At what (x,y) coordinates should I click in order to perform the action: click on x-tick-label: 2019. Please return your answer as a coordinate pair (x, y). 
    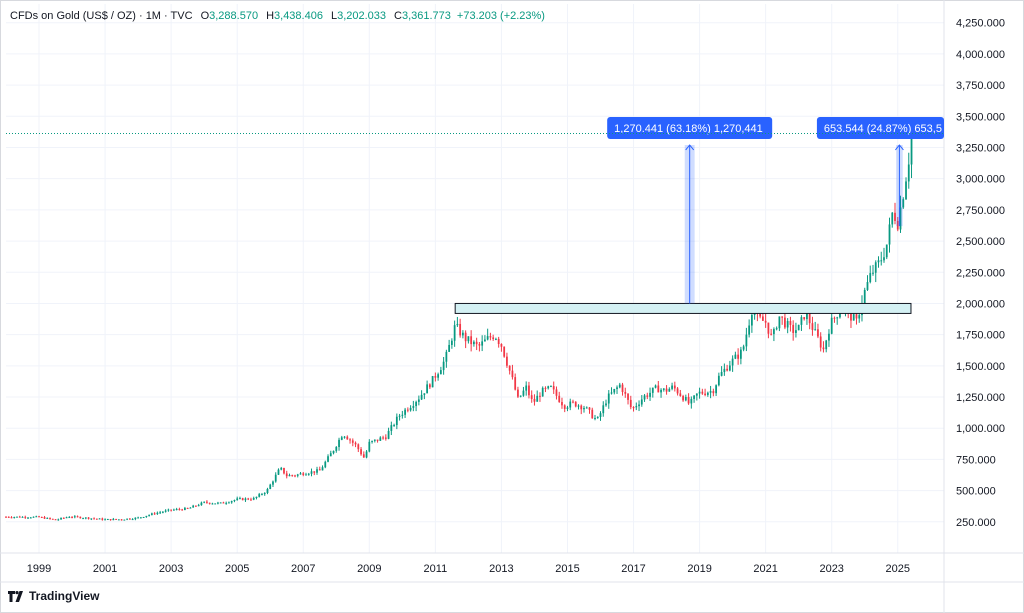
    Looking at the image, I should click on (699, 569).